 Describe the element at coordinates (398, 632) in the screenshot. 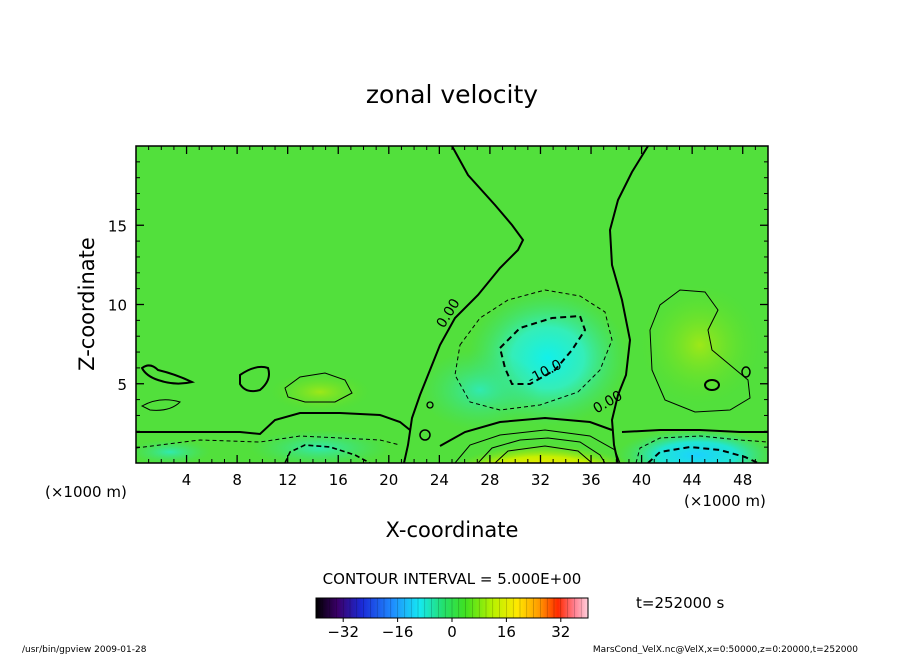

I see `colorbar-tick-label: −16` at that location.